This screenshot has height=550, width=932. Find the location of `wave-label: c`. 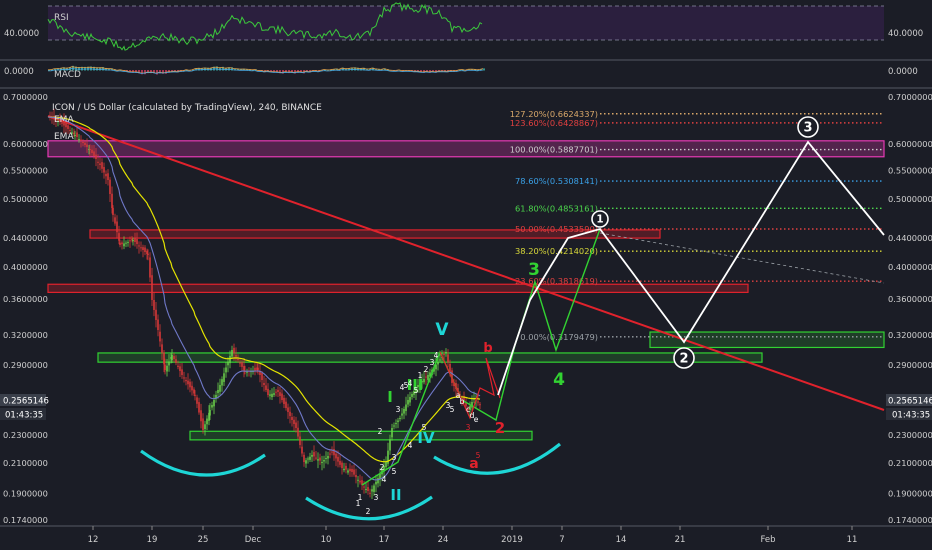

wave-label: c is located at coordinates (468, 409).